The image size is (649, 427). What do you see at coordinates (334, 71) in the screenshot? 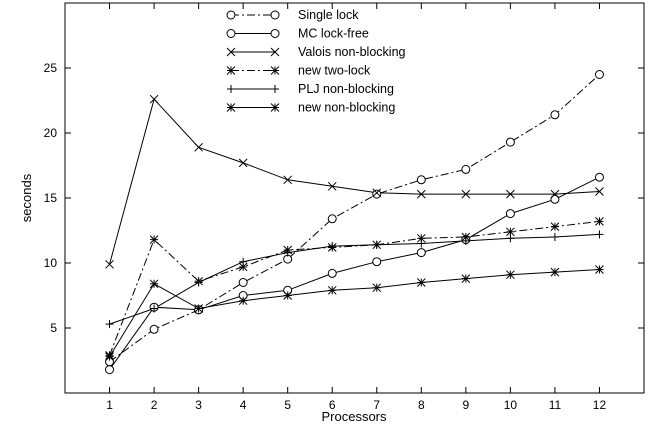
I see `legend-label: new two-lock` at bounding box center [334, 71].